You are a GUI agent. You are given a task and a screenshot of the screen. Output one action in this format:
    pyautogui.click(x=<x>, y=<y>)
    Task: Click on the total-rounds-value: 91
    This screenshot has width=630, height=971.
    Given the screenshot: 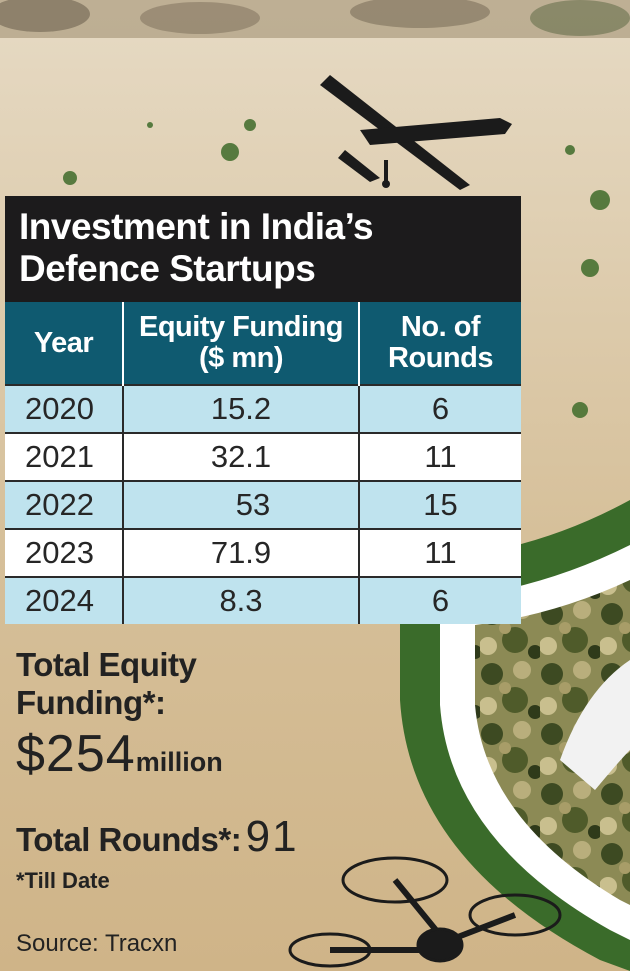 What is the action you would take?
    pyautogui.click(x=272, y=836)
    